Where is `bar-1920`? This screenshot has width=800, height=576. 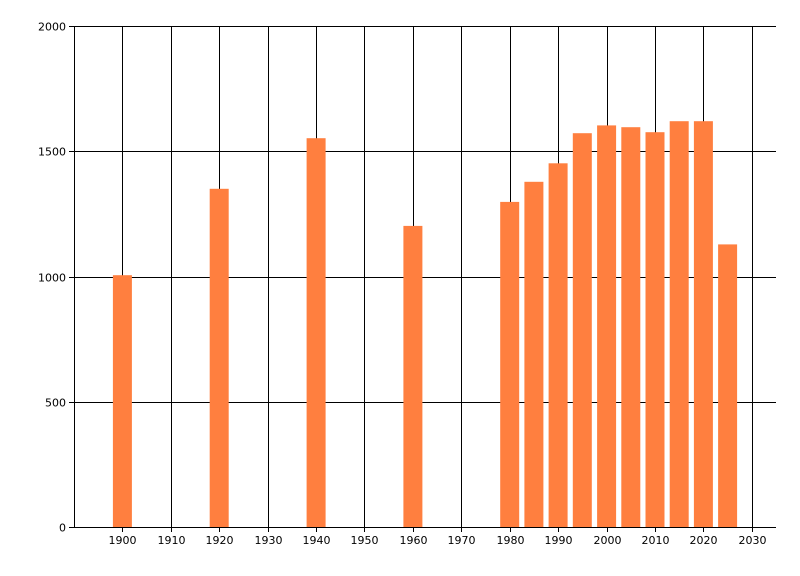
bar-1920 is located at coordinates (219, 358).